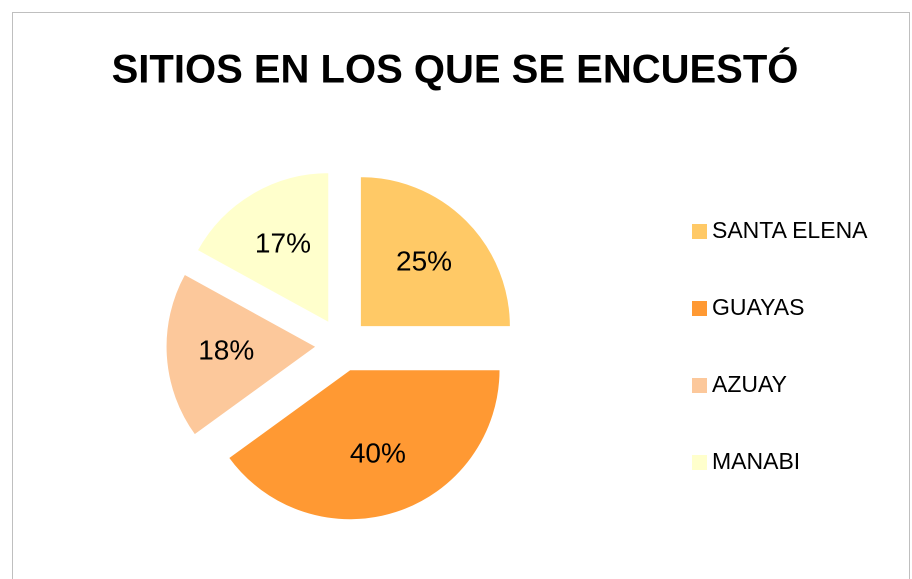  I want to click on legend-label: MANABI, so click(756, 461).